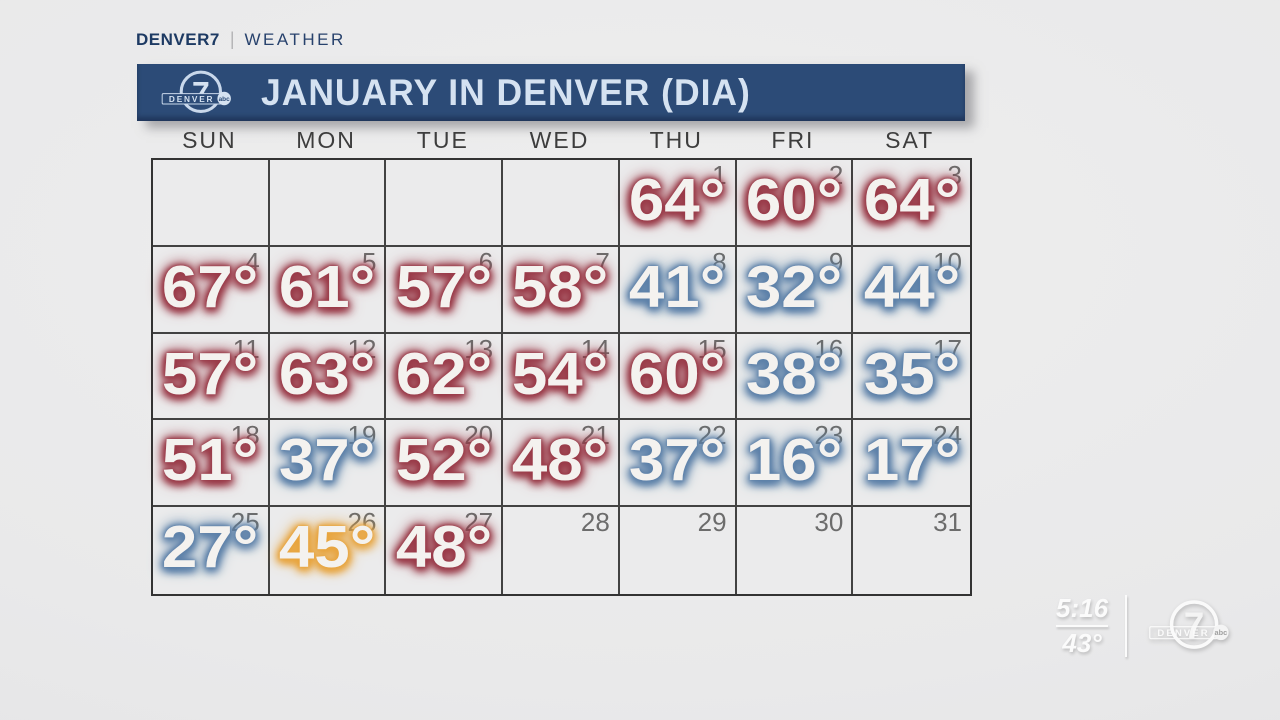  What do you see at coordinates (947, 522) in the screenshot?
I see `day-number: 31` at bounding box center [947, 522].